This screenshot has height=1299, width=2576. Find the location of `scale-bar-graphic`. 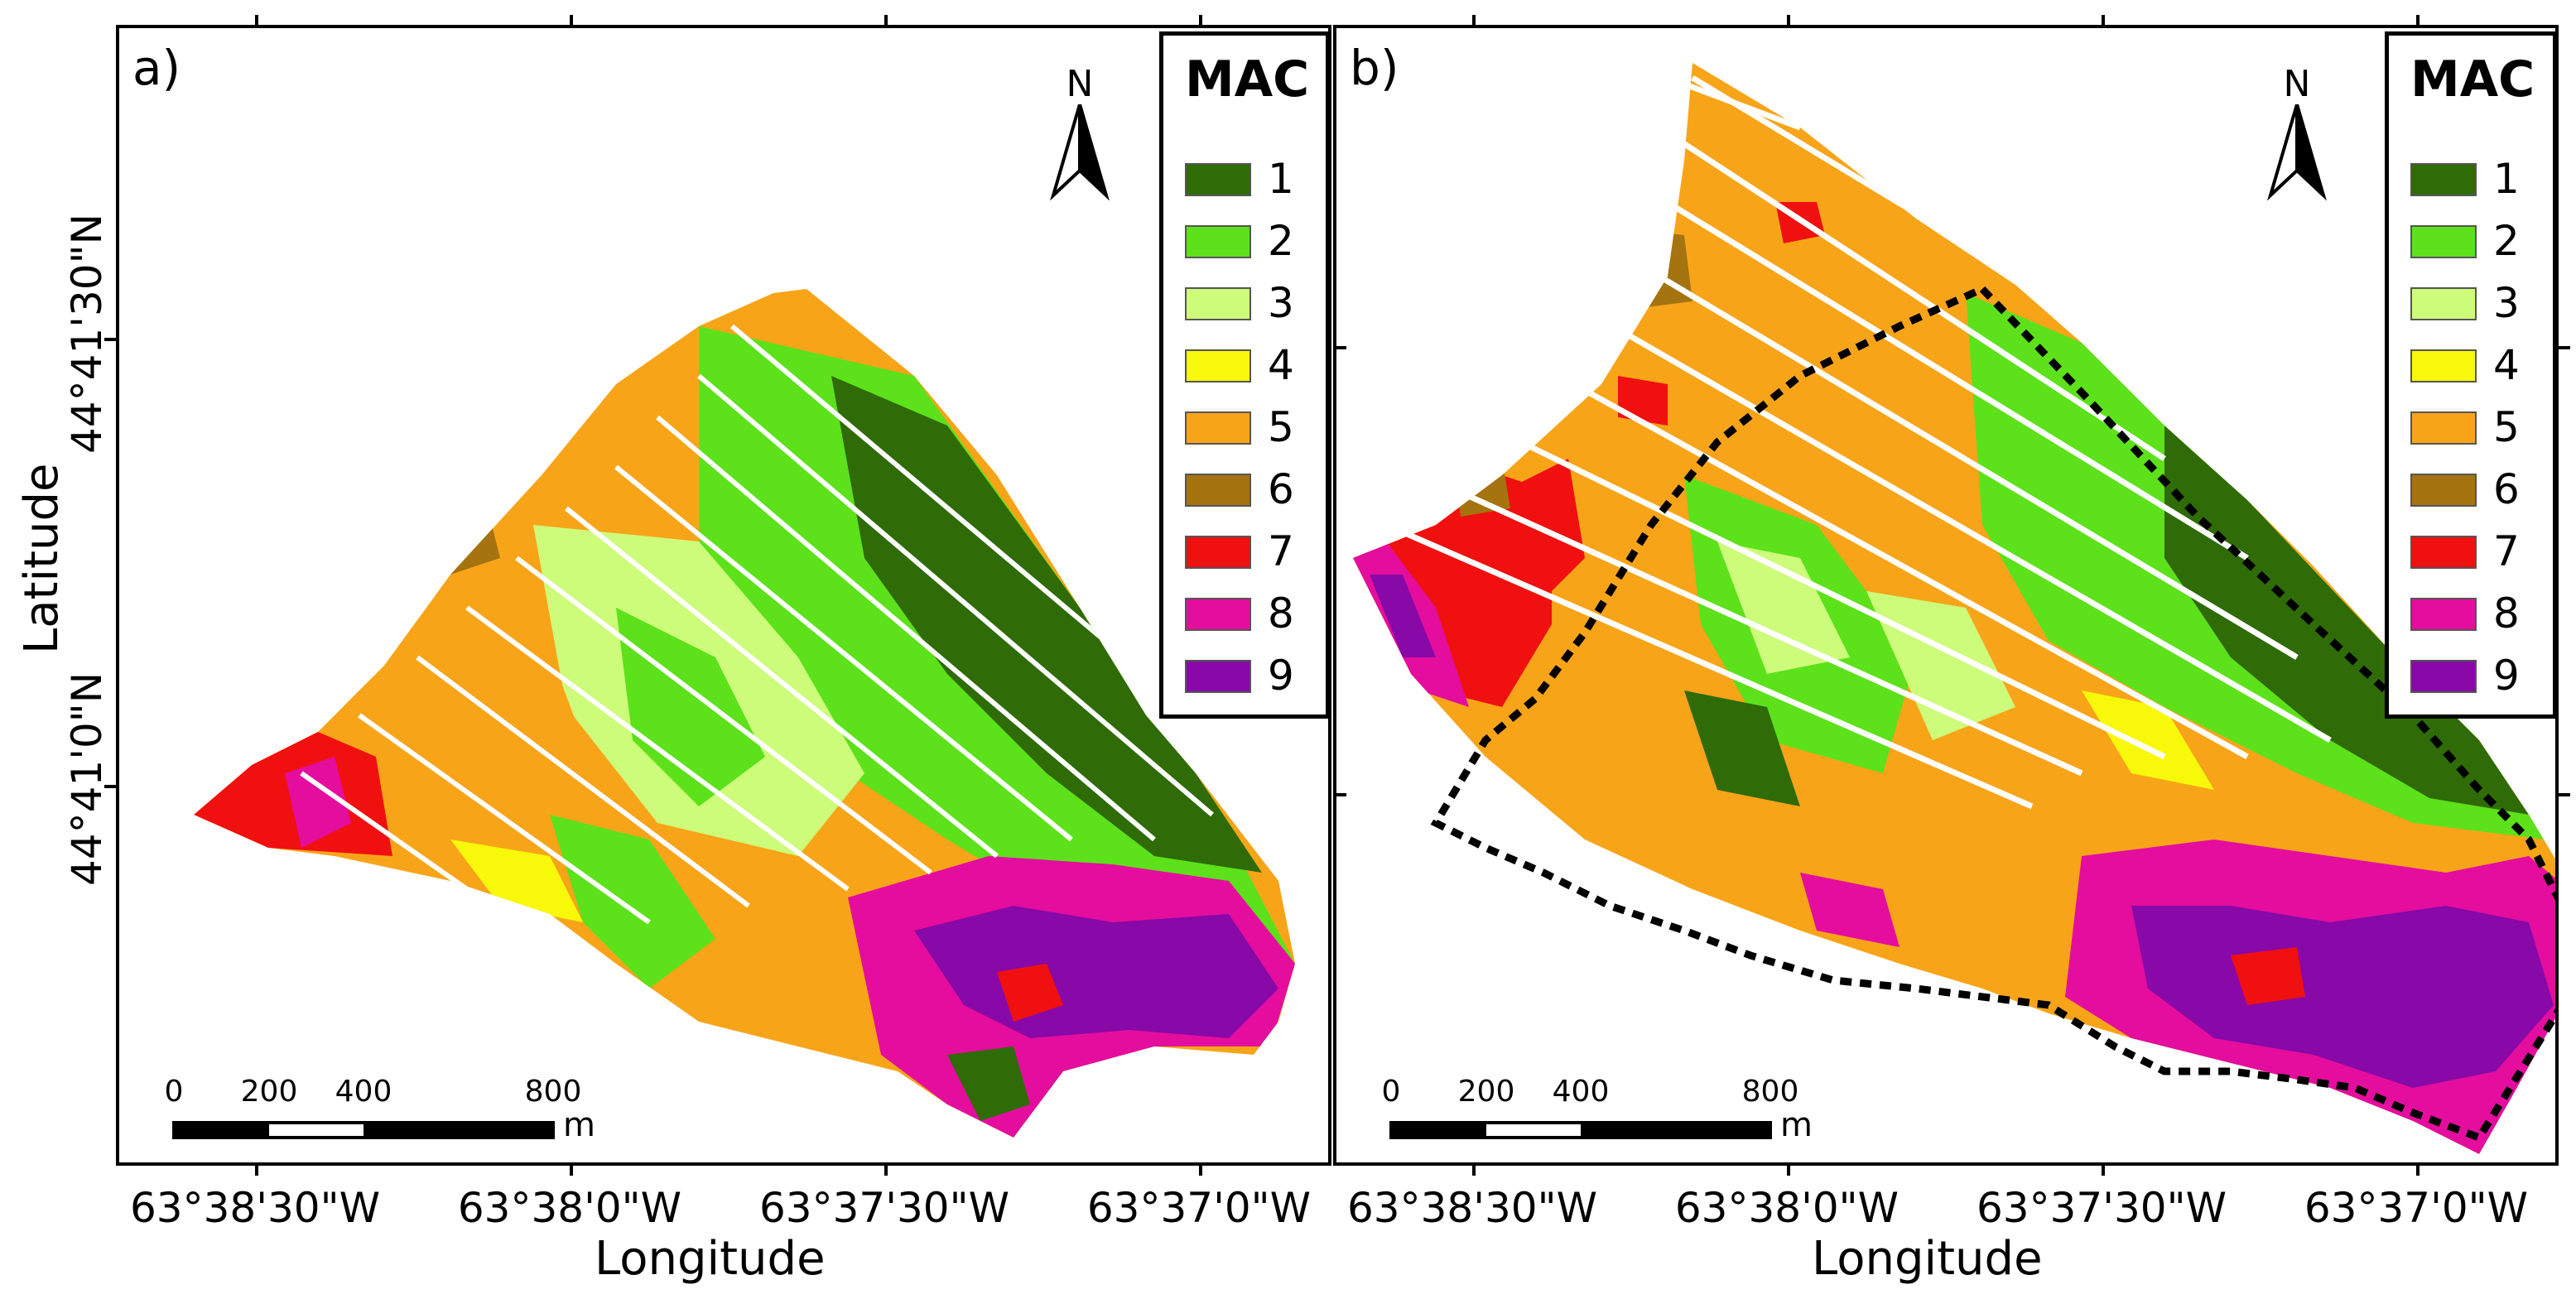

scale-bar-graphic is located at coordinates (1580, 1130).